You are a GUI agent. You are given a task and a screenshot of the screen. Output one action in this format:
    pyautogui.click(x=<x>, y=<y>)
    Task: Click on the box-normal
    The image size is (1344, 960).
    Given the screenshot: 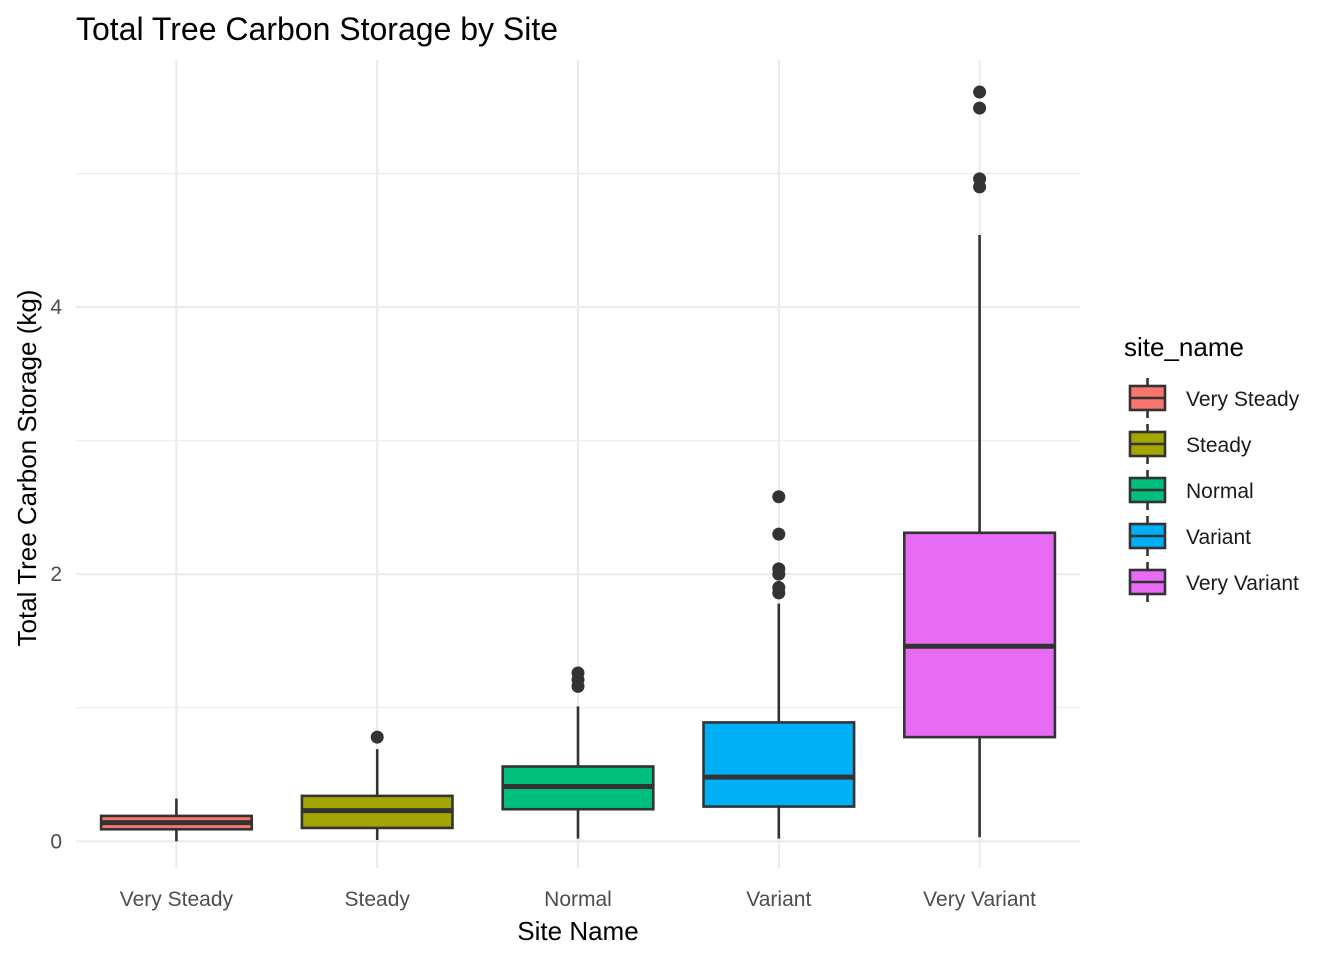 What is the action you would take?
    pyautogui.click(x=578, y=752)
    